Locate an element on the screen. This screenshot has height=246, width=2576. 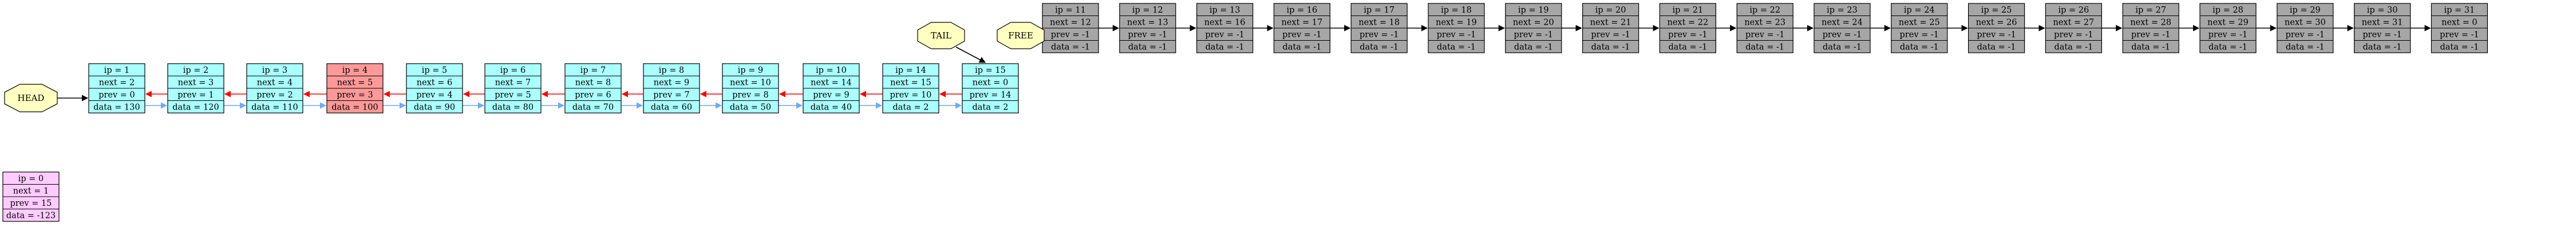
free-node-ip-field: ip = 26 is located at coordinates (2074, 11).